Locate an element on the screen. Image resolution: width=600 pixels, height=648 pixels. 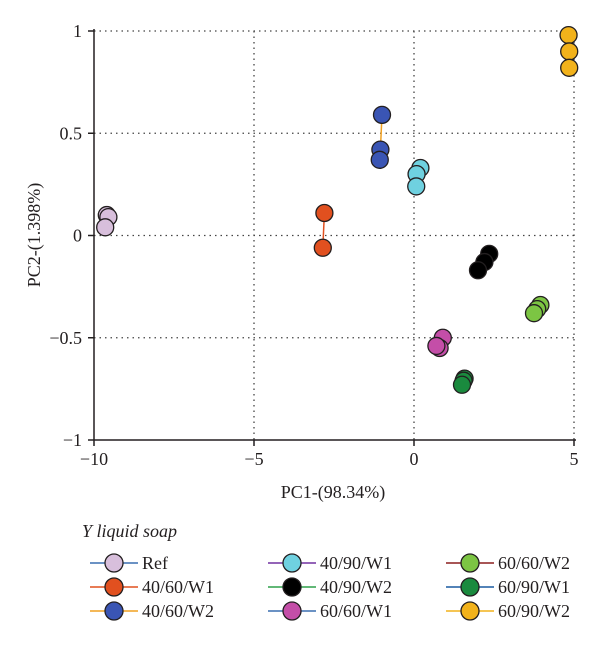
legend-item: 60/60/W2 is located at coordinates (508, 563).